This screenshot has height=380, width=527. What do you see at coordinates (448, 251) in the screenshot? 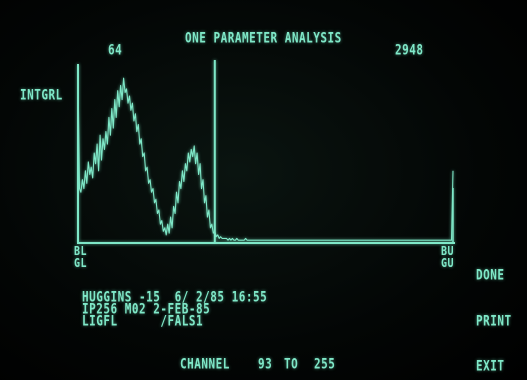
I see `axis-label-bu: BU` at bounding box center [448, 251].